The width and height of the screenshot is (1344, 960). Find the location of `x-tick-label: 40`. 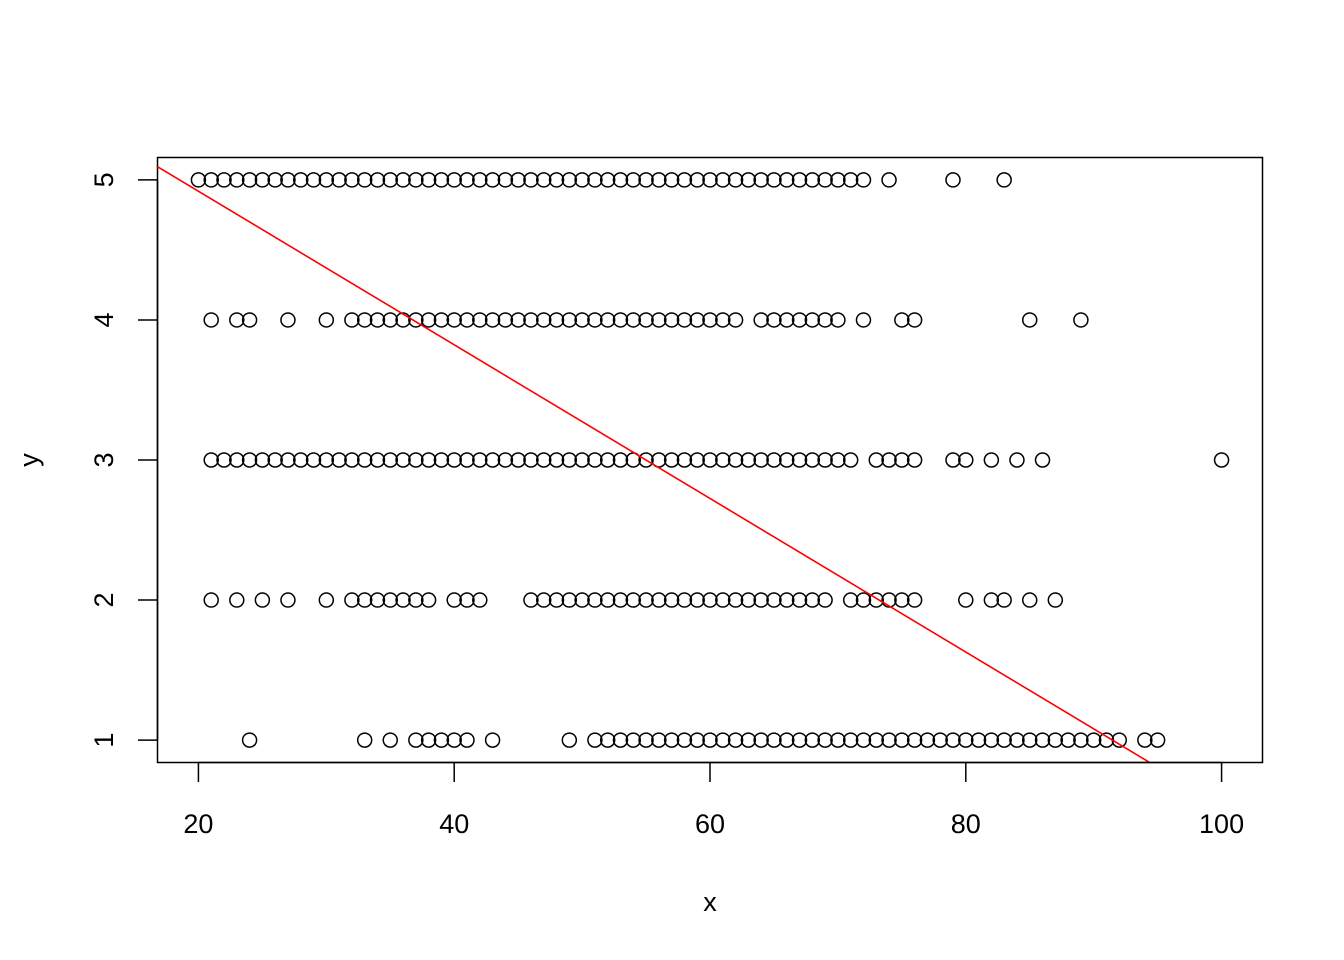

x-tick-label: 40 is located at coordinates (454, 824).